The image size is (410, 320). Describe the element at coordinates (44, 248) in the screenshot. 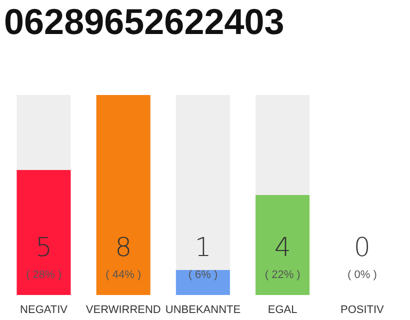

I see `data-label: 5` at that location.